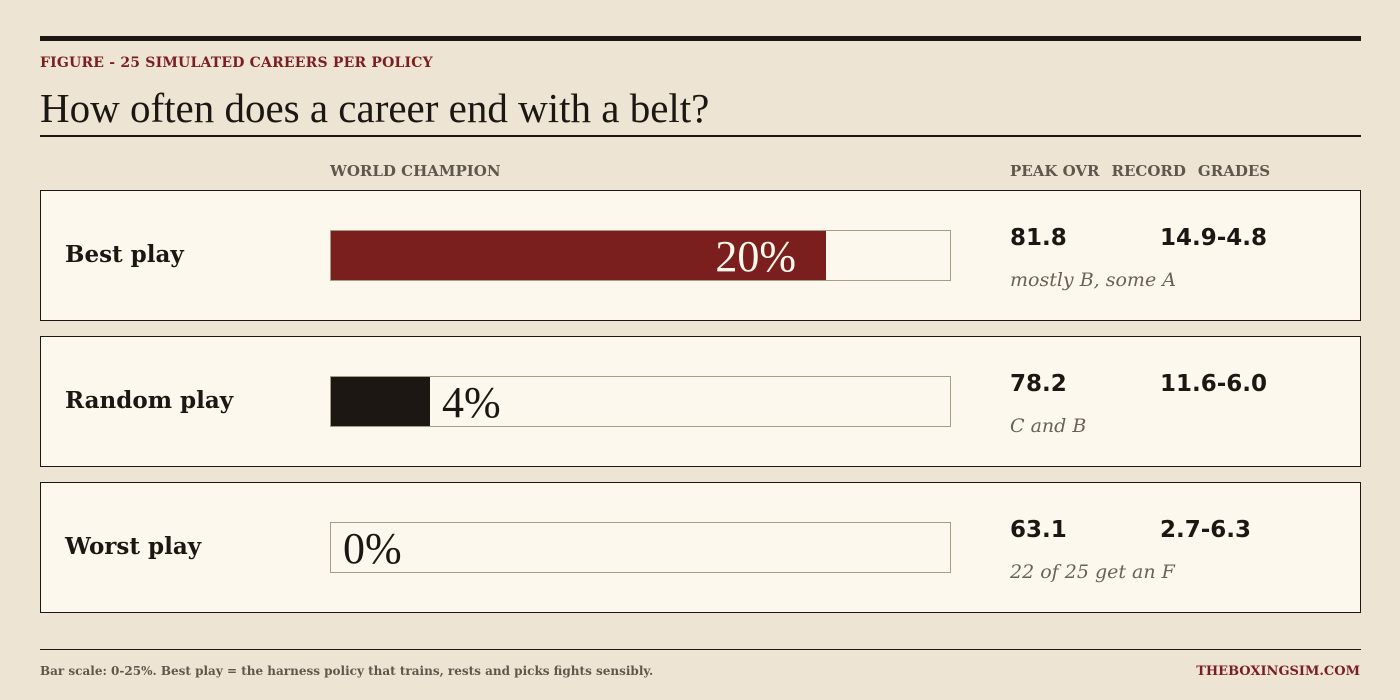  Describe the element at coordinates (1038, 238) in the screenshot. I see `peak-ovr-value: 81.8` at that location.